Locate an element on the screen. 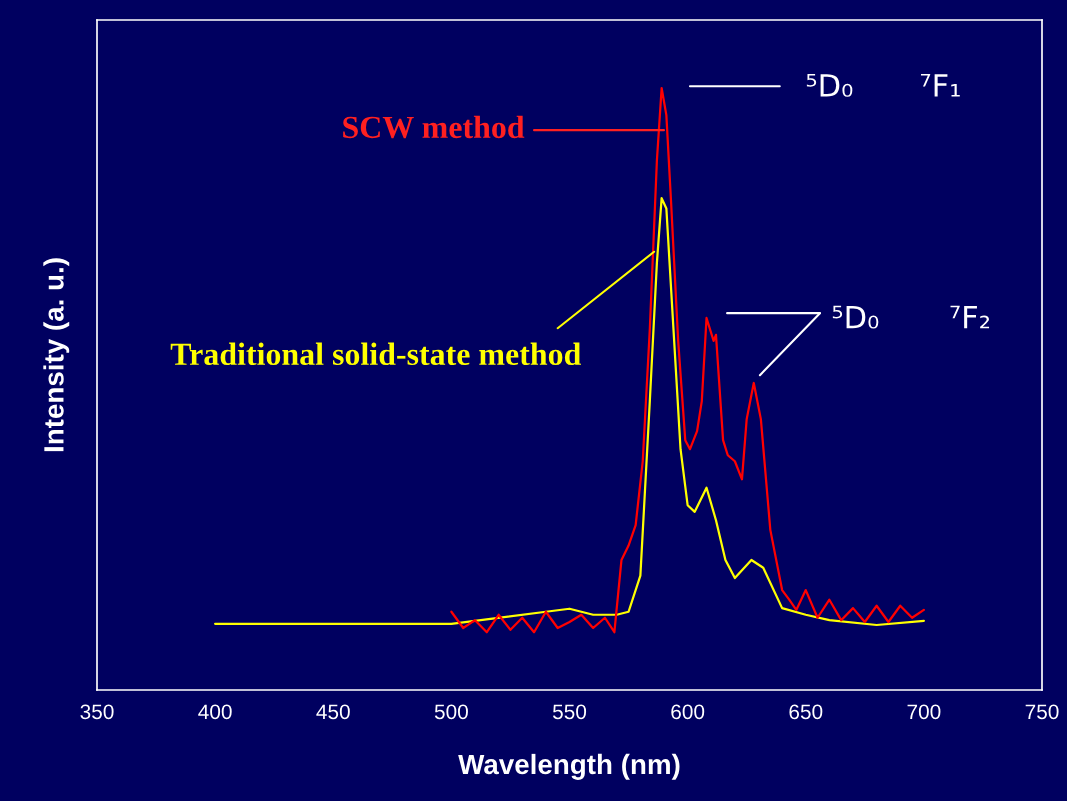 Image resolution: width=1067 pixels, height=801 pixels. x-axis-title: Wavelength (nm) is located at coordinates (569, 766).